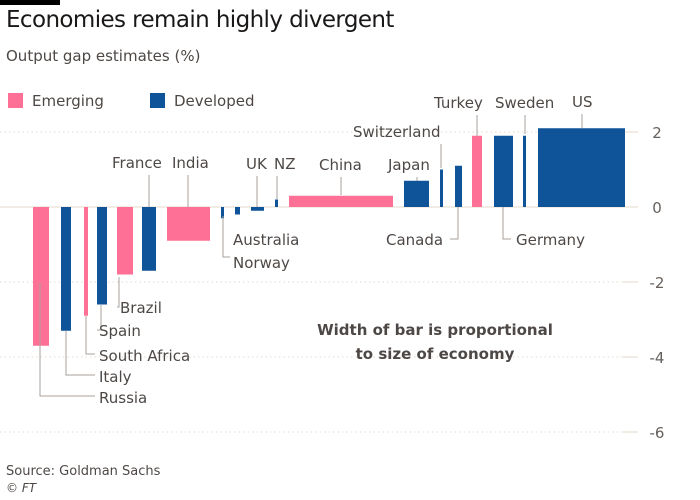 This screenshot has height=500, width=700. I want to click on leader-brazil, so click(118, 292).